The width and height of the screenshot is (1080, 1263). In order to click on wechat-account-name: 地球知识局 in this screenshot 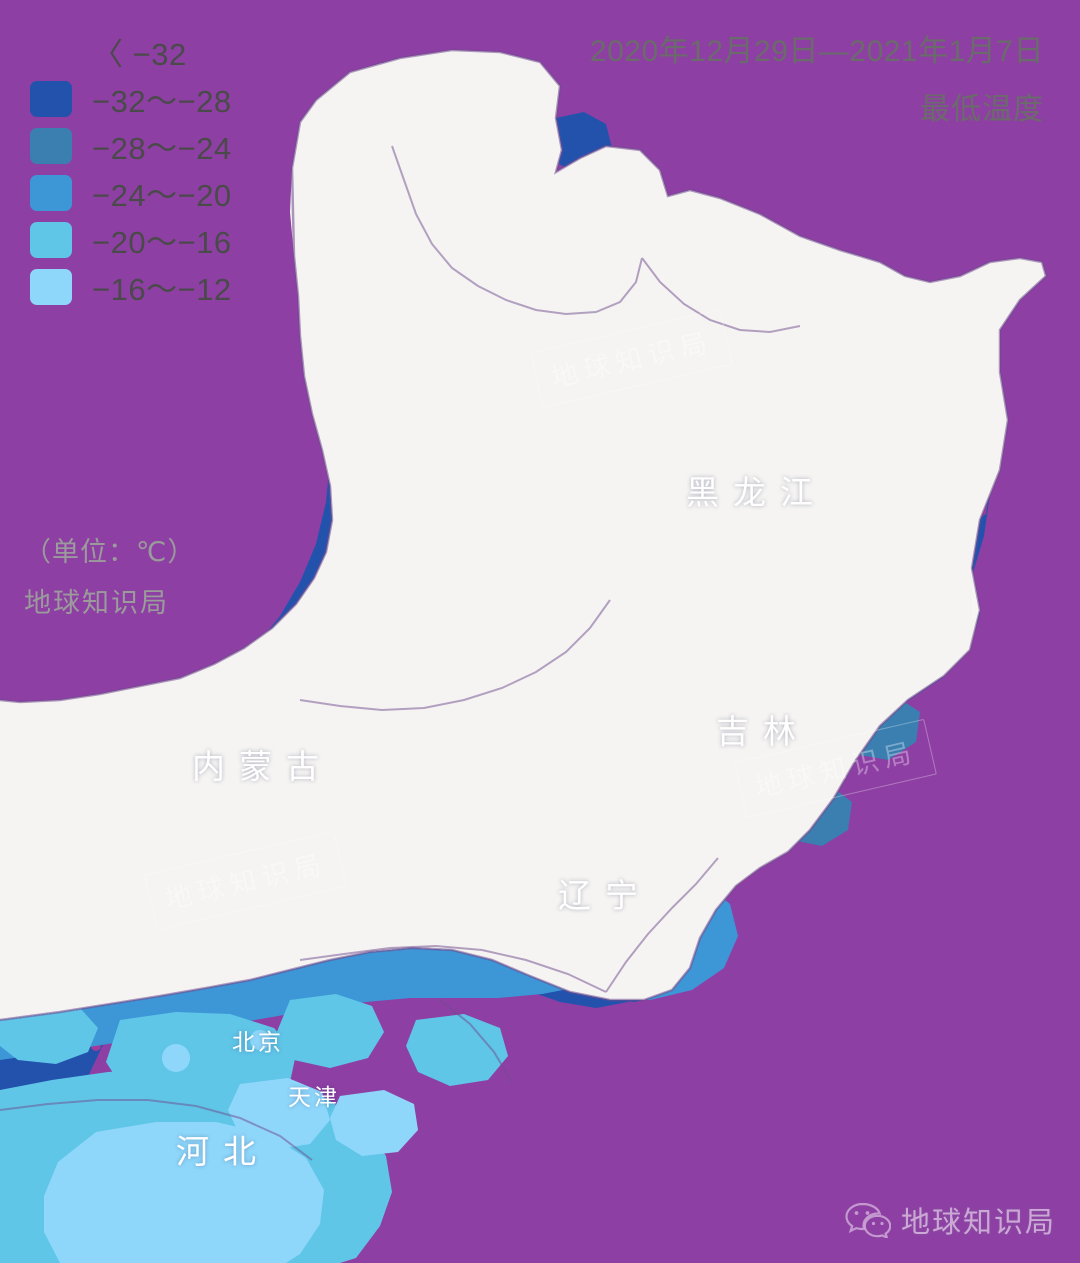, I will do `click(978, 1223)`.